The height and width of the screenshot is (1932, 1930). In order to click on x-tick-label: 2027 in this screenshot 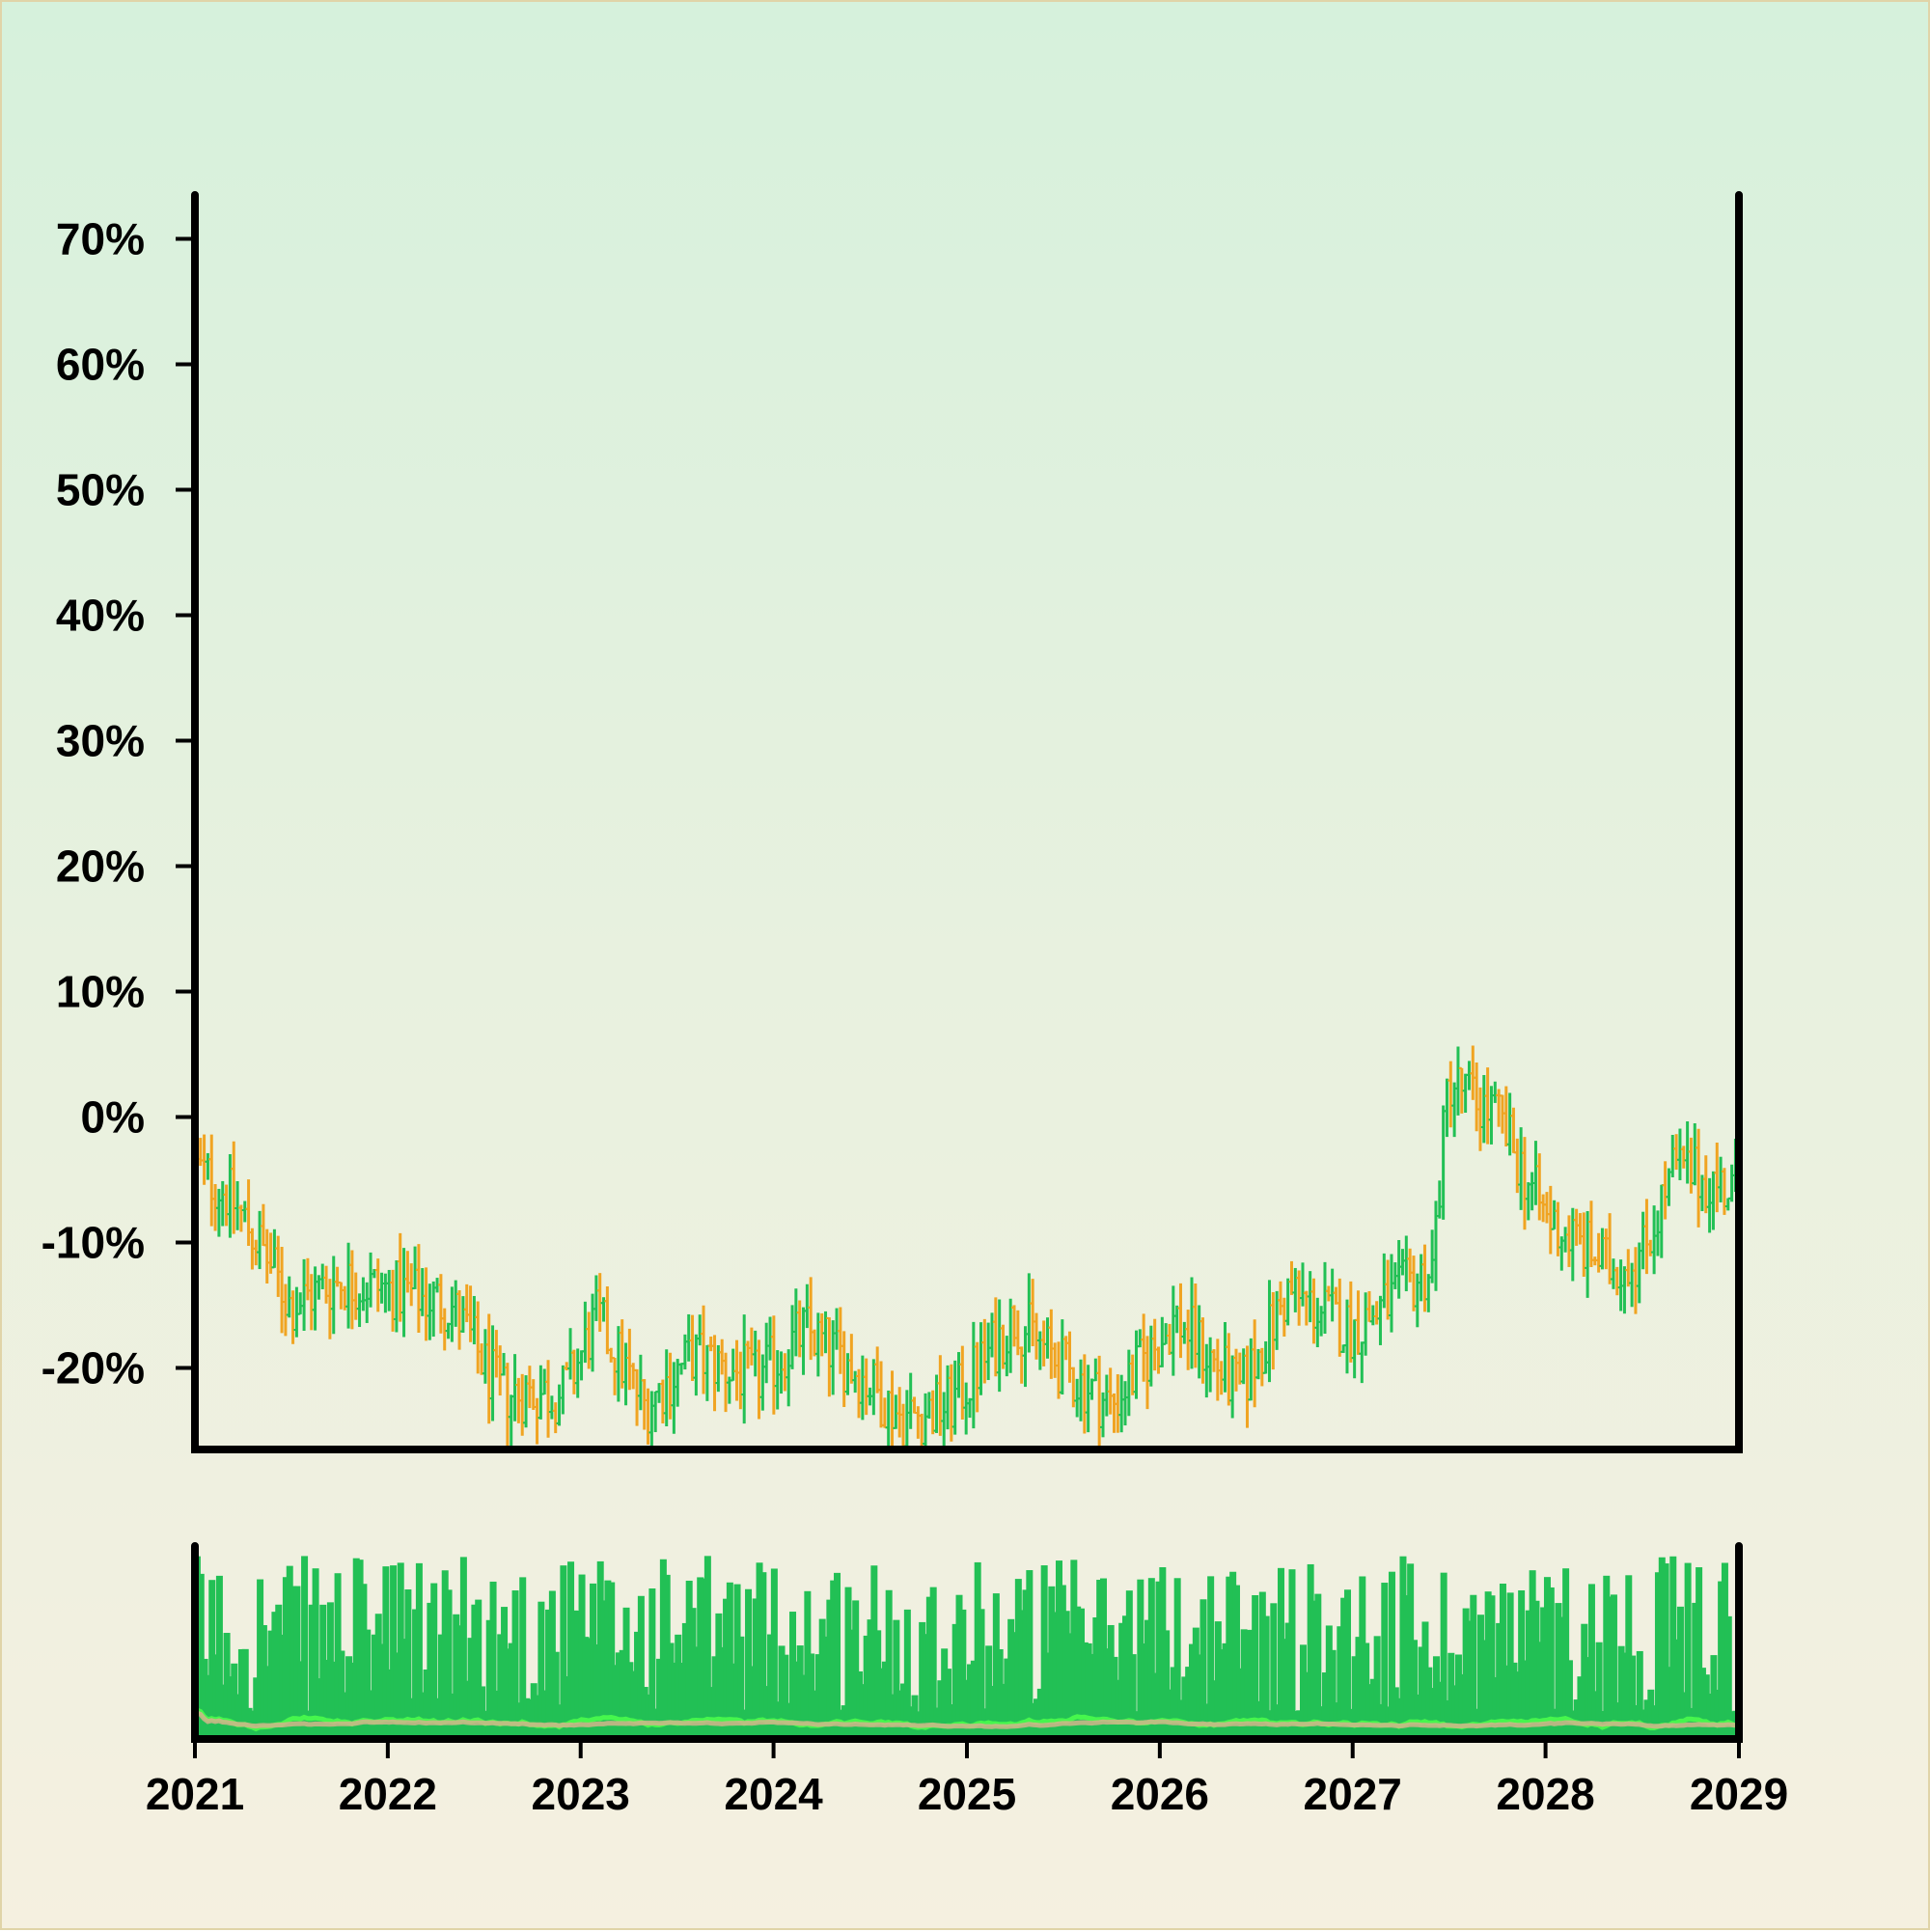, I will do `click(1353, 1794)`.